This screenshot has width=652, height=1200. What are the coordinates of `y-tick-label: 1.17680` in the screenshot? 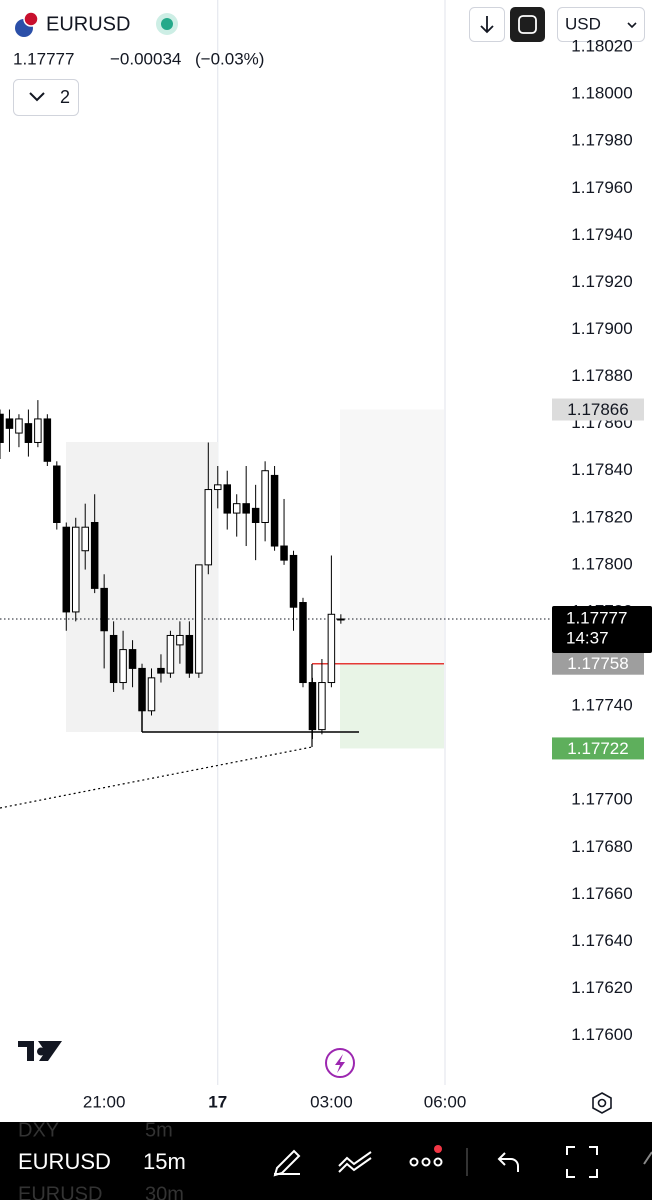 It's located at (601, 846).